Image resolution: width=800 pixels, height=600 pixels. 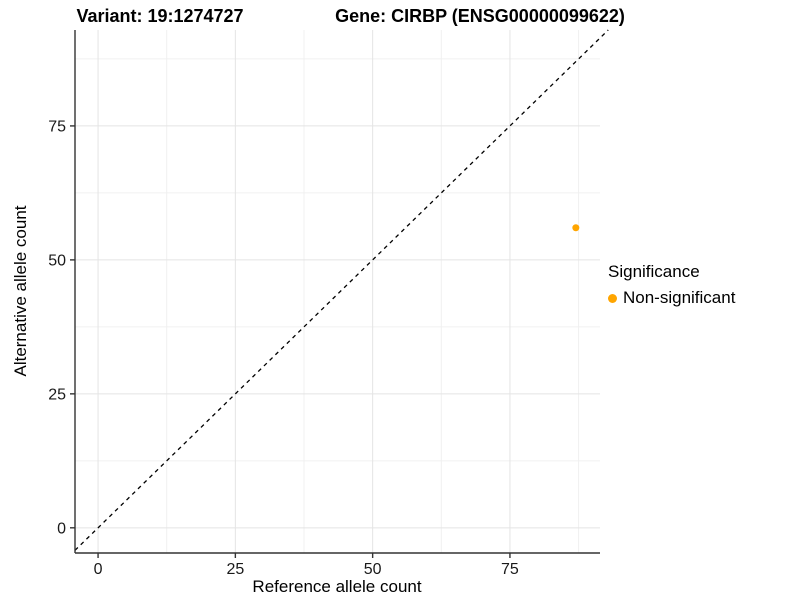 I want to click on x-tick-label: 50, so click(x=373, y=569).